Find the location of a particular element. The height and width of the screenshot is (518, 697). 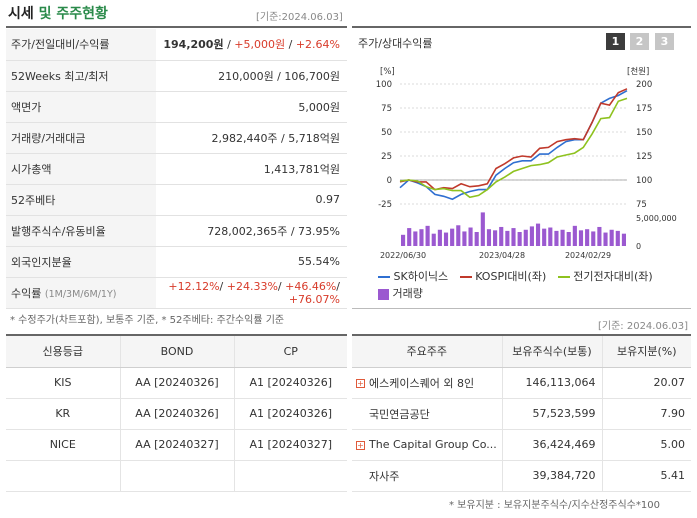

price-change: +5,000원 is located at coordinates (260, 45).